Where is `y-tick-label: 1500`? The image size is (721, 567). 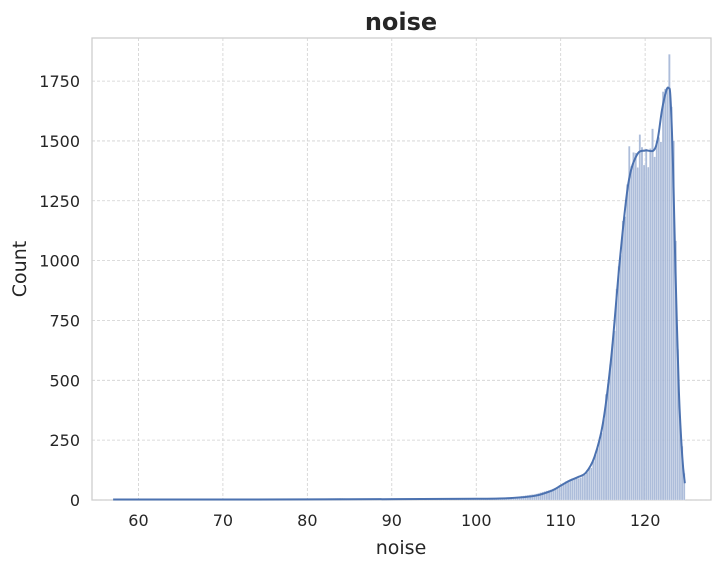
y-tick-label: 1500 is located at coordinates (59, 141).